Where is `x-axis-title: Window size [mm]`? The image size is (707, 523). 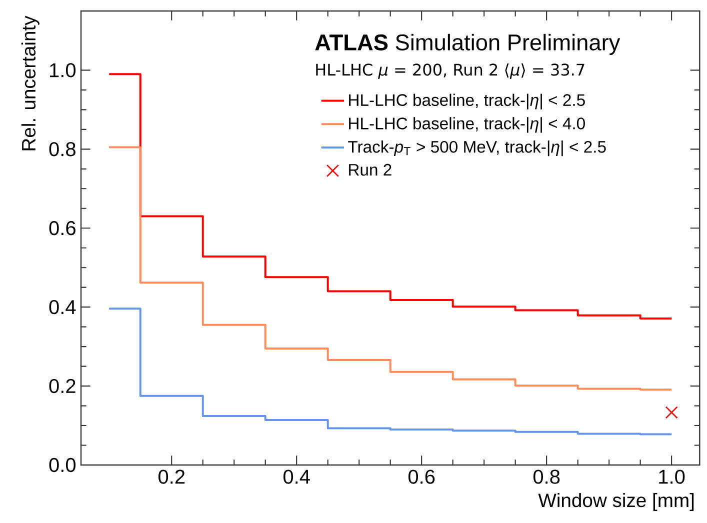
x-axis-title: Window size [mm] is located at coordinates (616, 501).